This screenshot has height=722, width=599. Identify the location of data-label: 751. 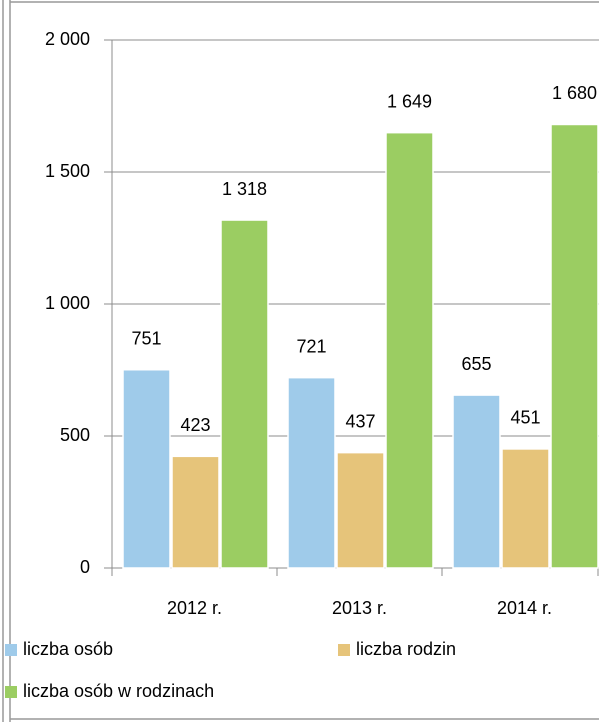
(146, 338).